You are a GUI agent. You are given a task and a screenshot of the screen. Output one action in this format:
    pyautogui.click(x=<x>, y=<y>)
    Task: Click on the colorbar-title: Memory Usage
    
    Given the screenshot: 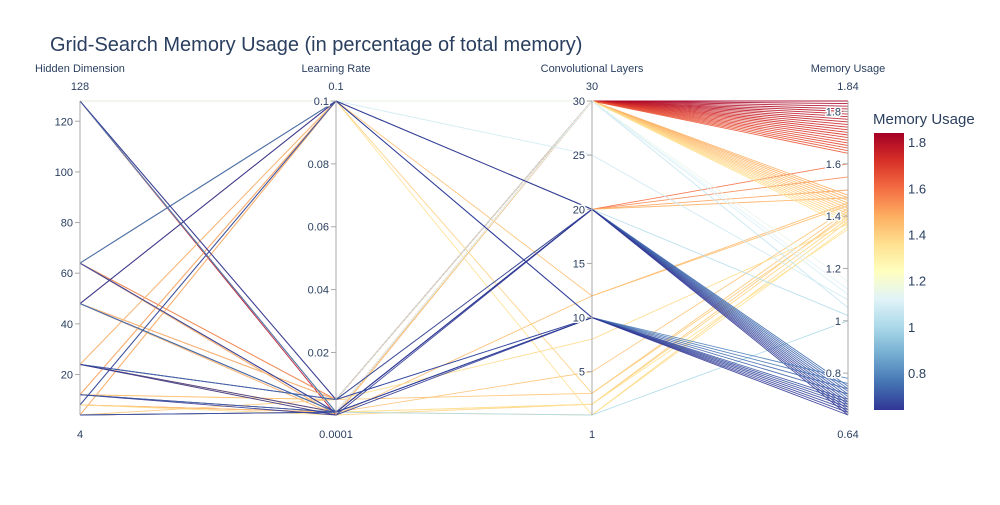 What is the action you would take?
    pyautogui.click(x=924, y=119)
    